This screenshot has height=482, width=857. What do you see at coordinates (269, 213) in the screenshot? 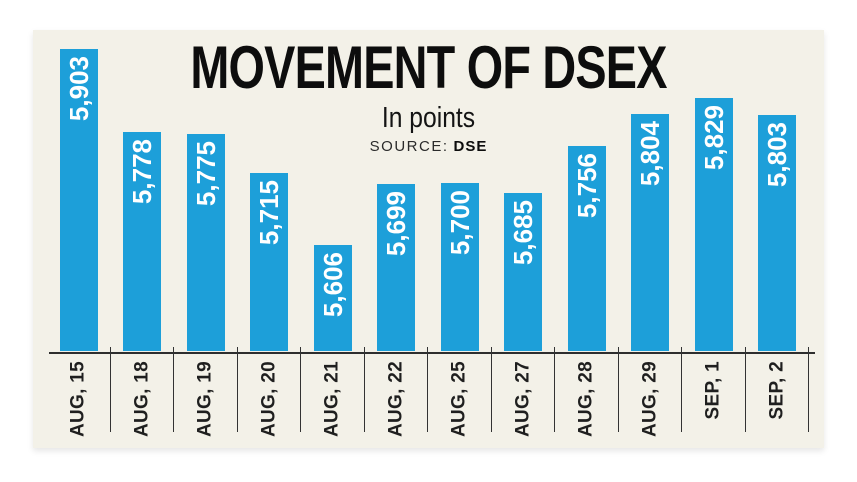
I see `bar-value-label: 5,715` at bounding box center [269, 213].